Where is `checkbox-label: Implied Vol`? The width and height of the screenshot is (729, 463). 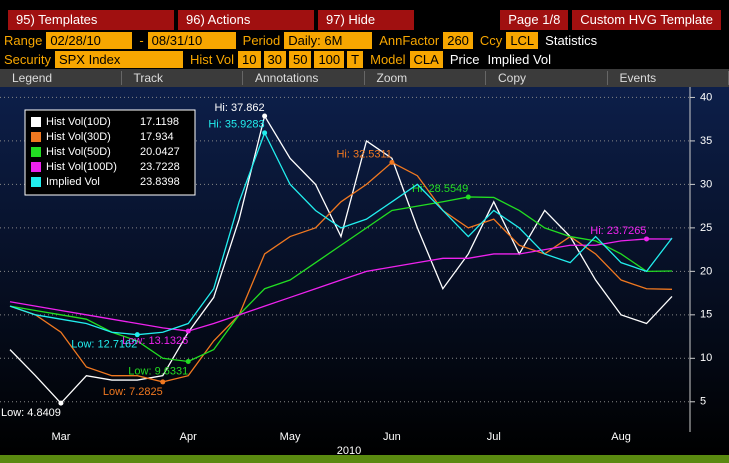 checkbox-label: Implied Vol is located at coordinates (519, 59).